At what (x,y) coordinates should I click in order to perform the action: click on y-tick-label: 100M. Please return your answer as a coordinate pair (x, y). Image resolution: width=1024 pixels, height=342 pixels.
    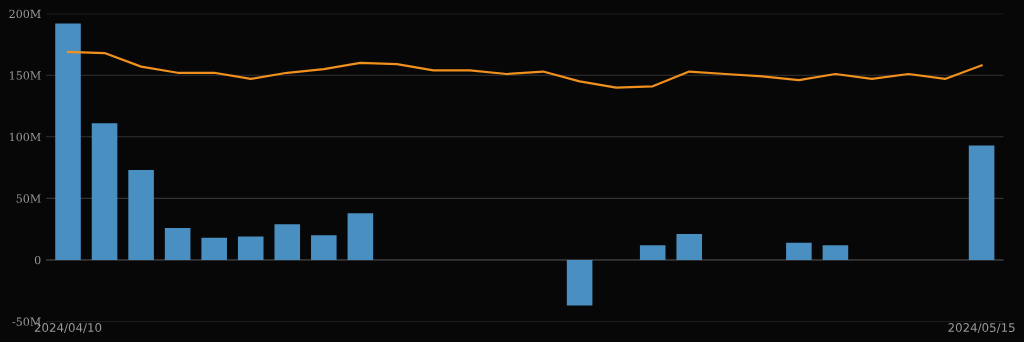
    Looking at the image, I should click on (25, 137).